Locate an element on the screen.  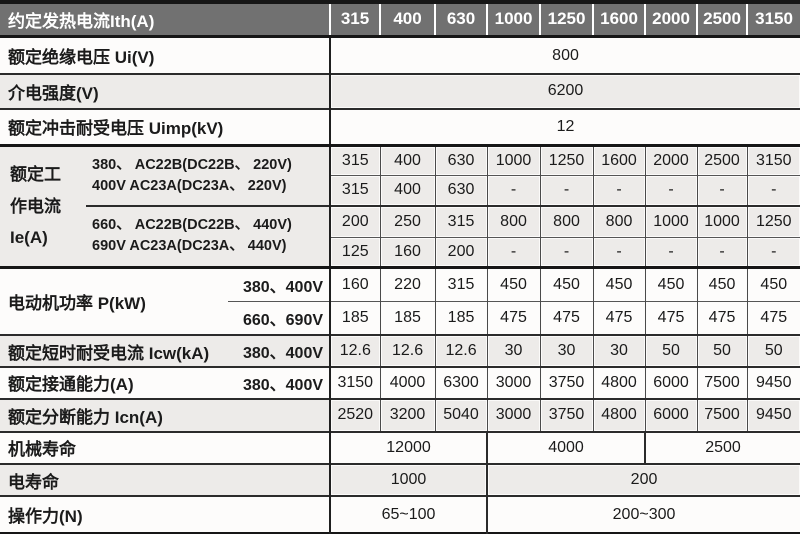
row-icn-label: 额定分断能力 Icn(A) is located at coordinates (166, 415).